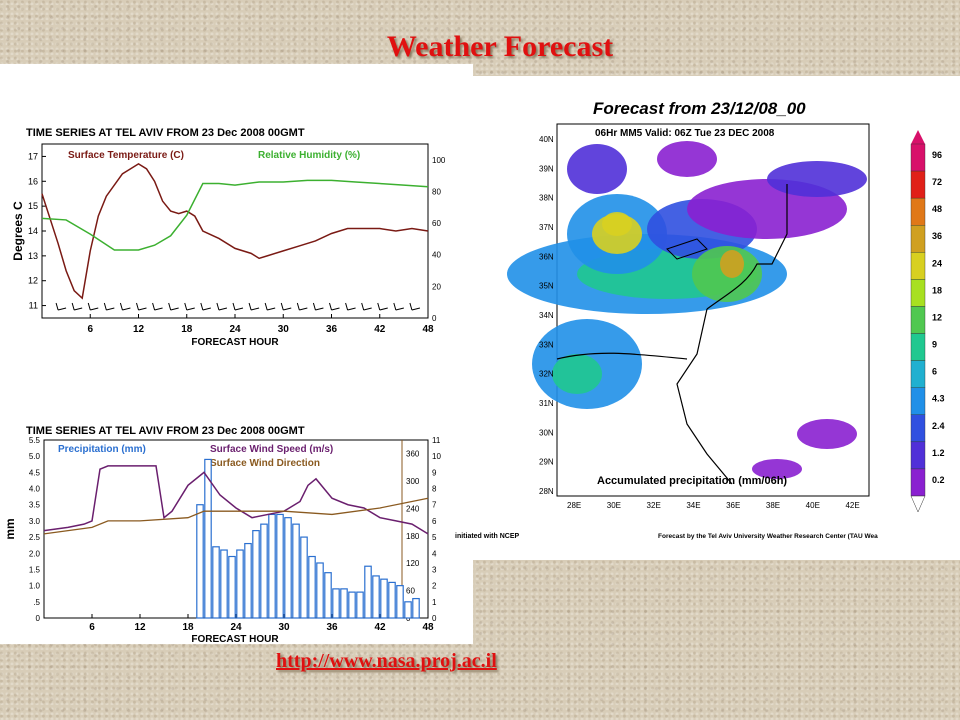 This screenshot has height=720, width=960. Describe the element at coordinates (937, 182) in the screenshot. I see `colorbar-level-label: 72` at that location.